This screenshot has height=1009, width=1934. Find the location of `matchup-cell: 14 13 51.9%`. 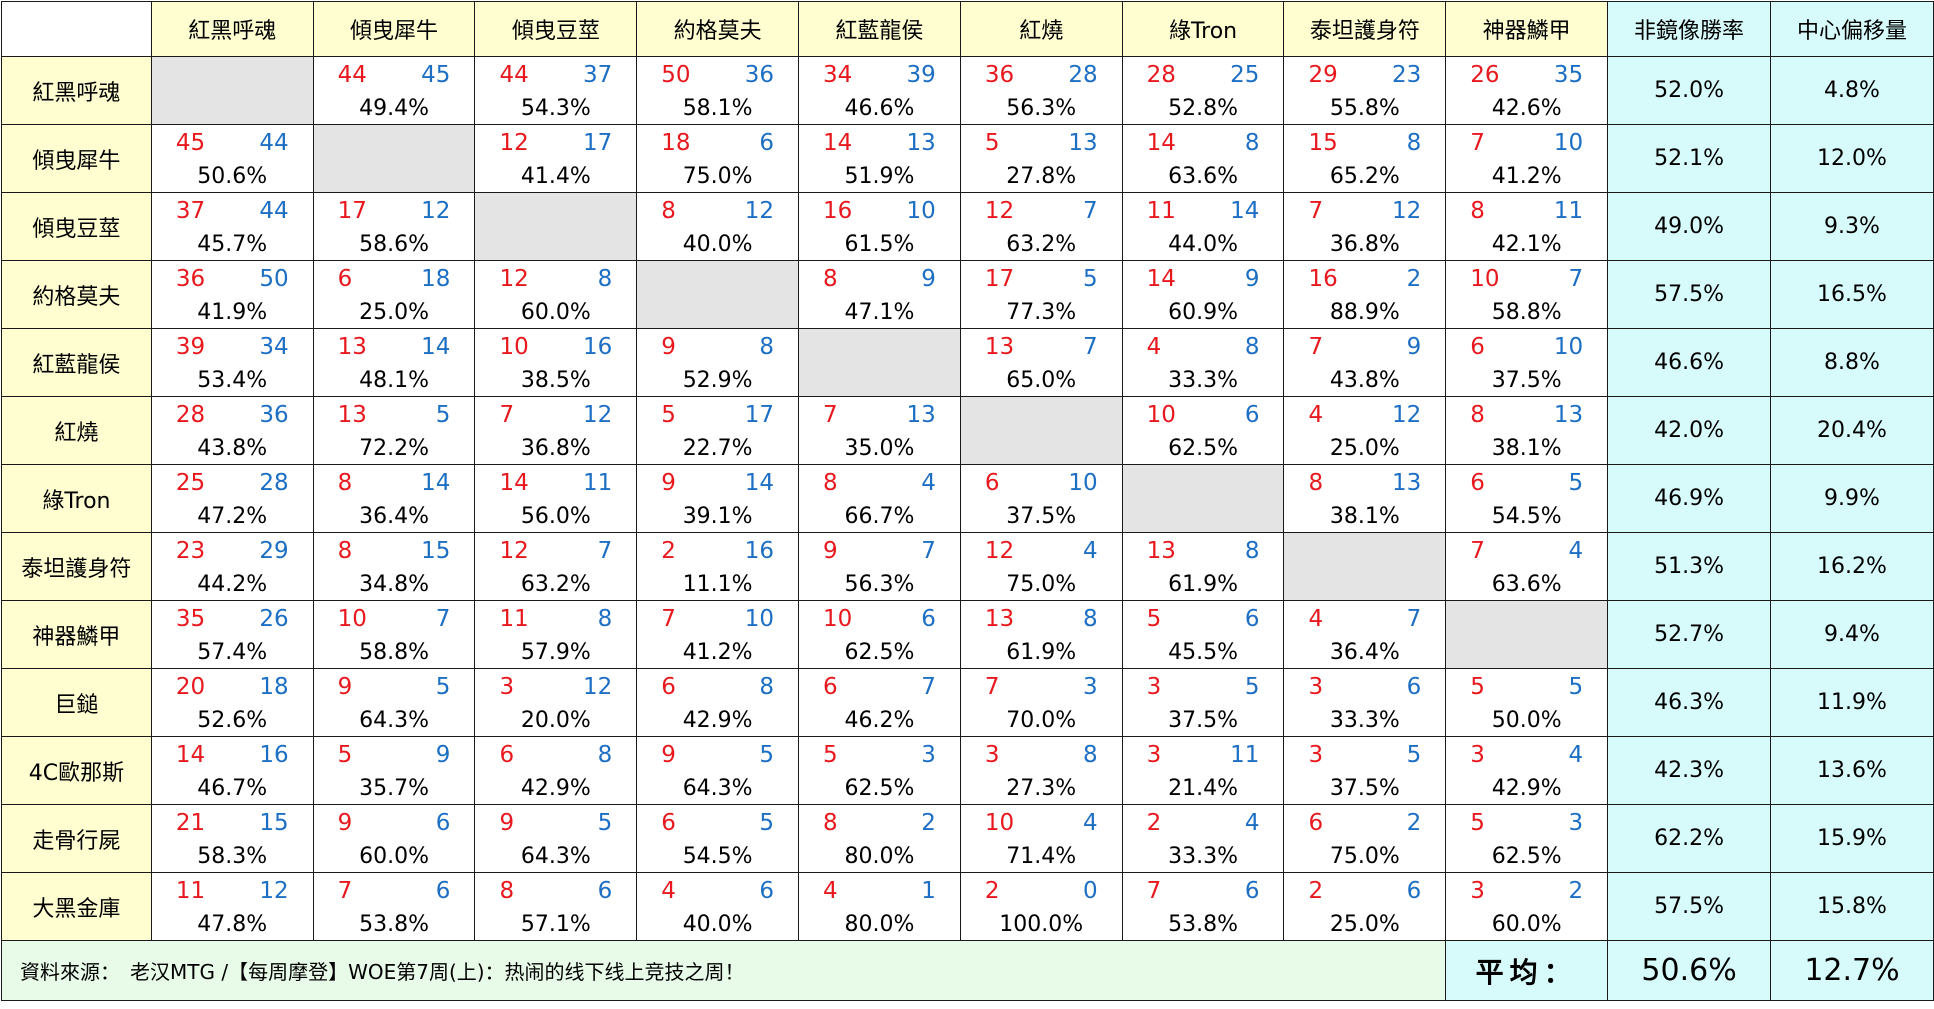

matchup-cell: 14 13 51.9% is located at coordinates (879, 158).